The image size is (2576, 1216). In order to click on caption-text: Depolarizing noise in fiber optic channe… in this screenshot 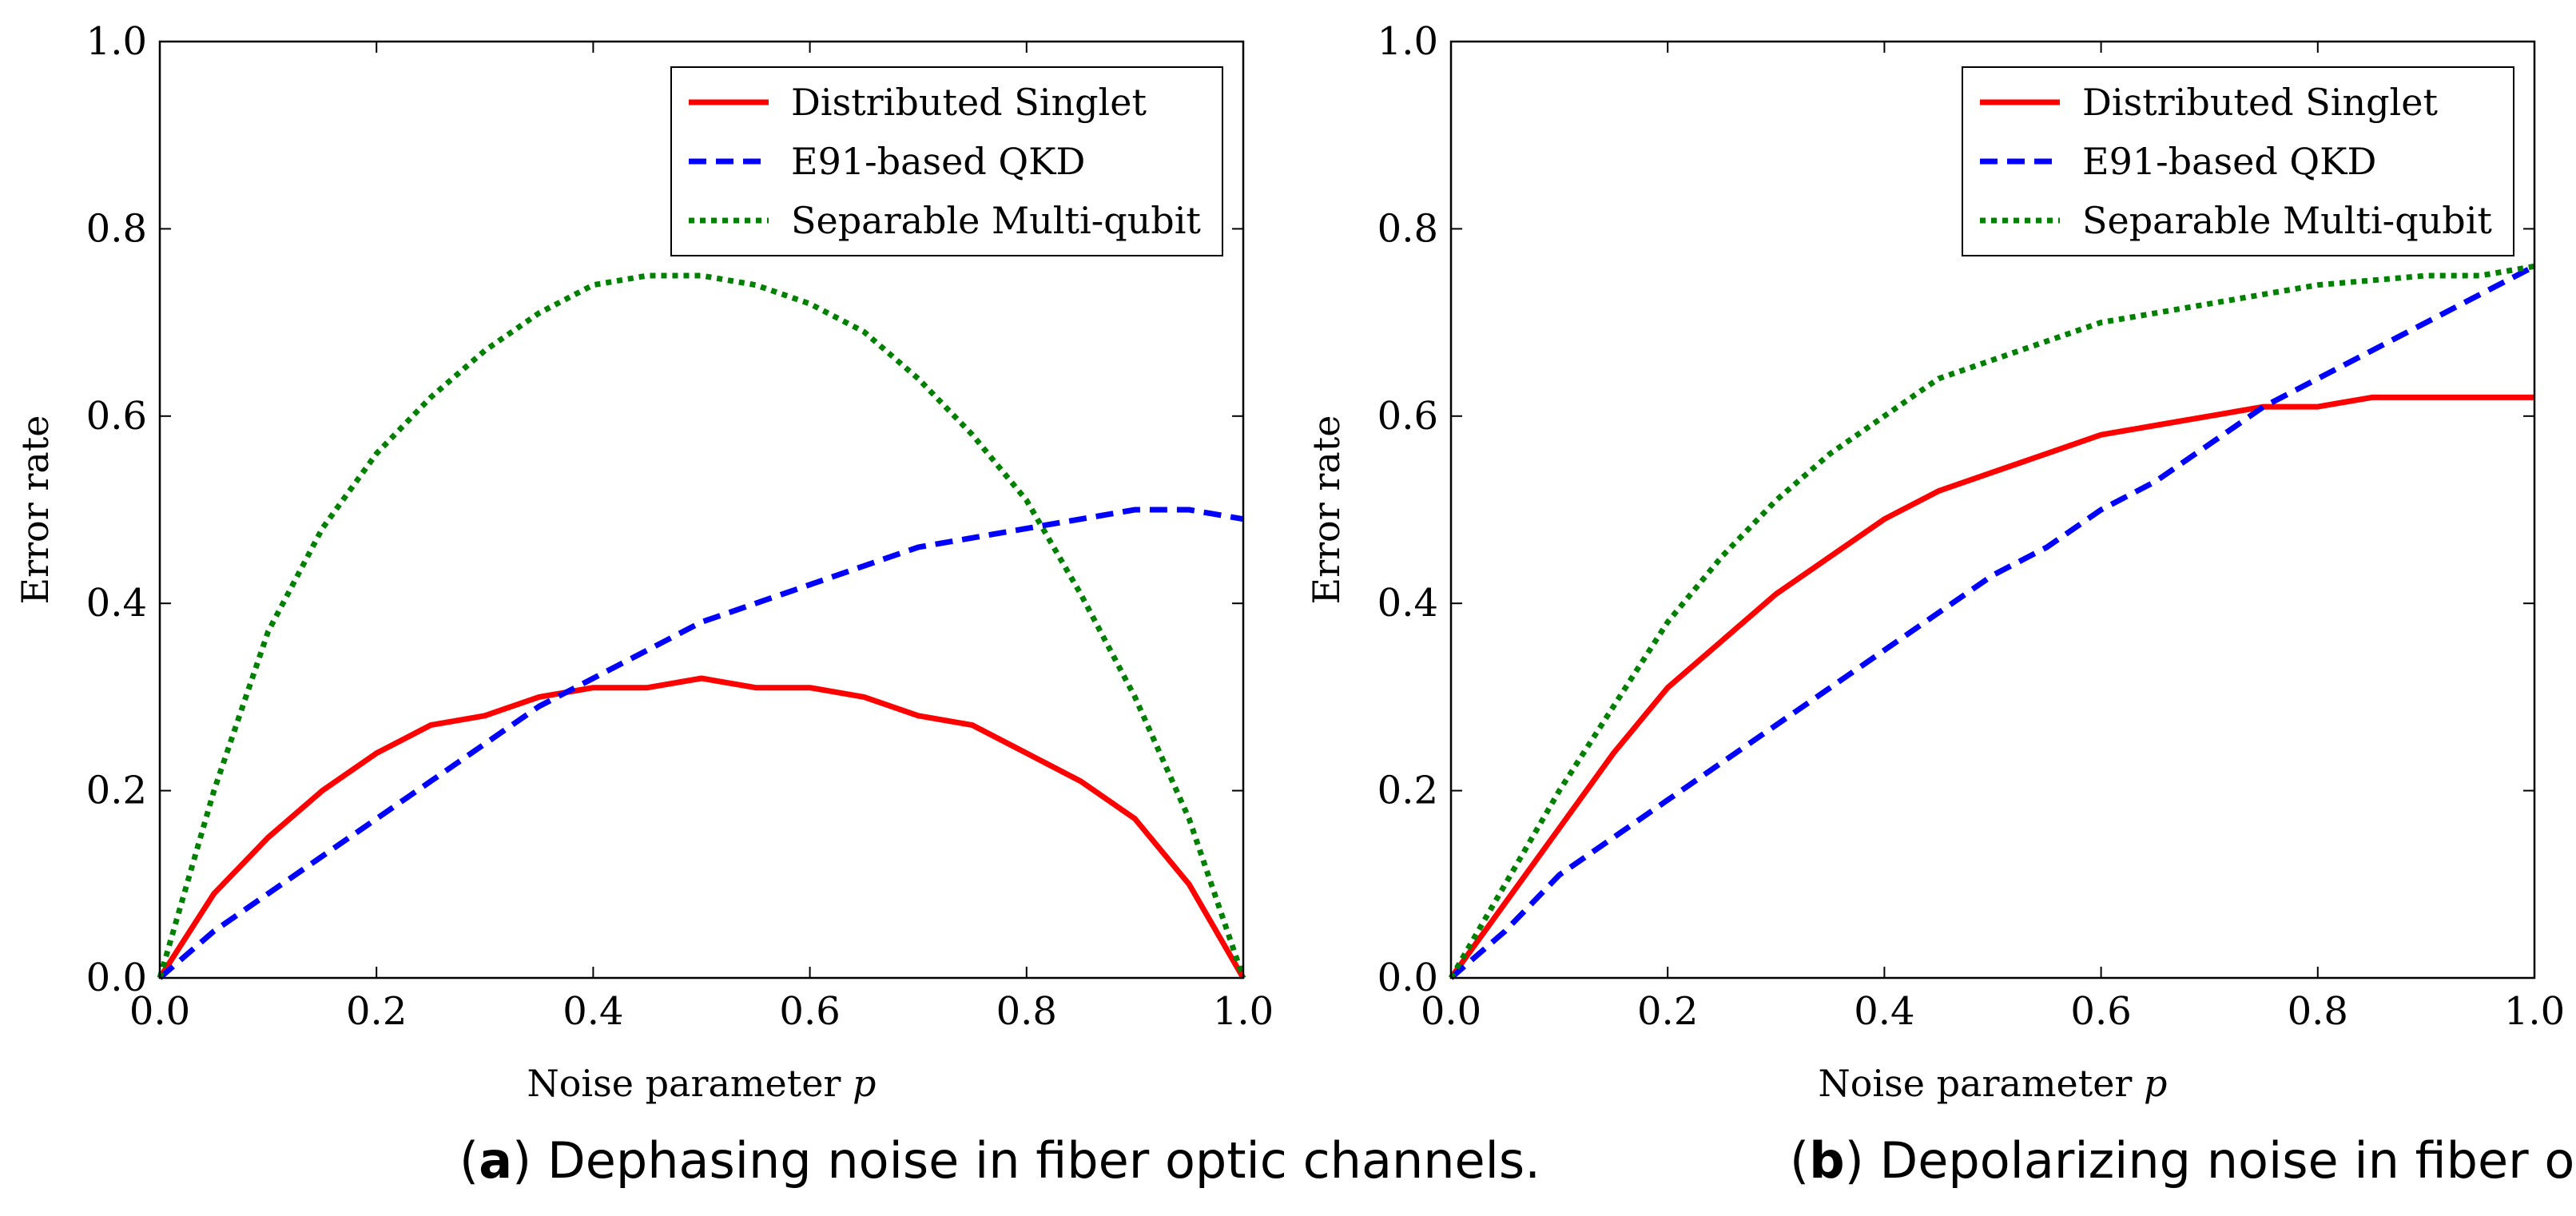, I will do `click(2228, 1160)`.